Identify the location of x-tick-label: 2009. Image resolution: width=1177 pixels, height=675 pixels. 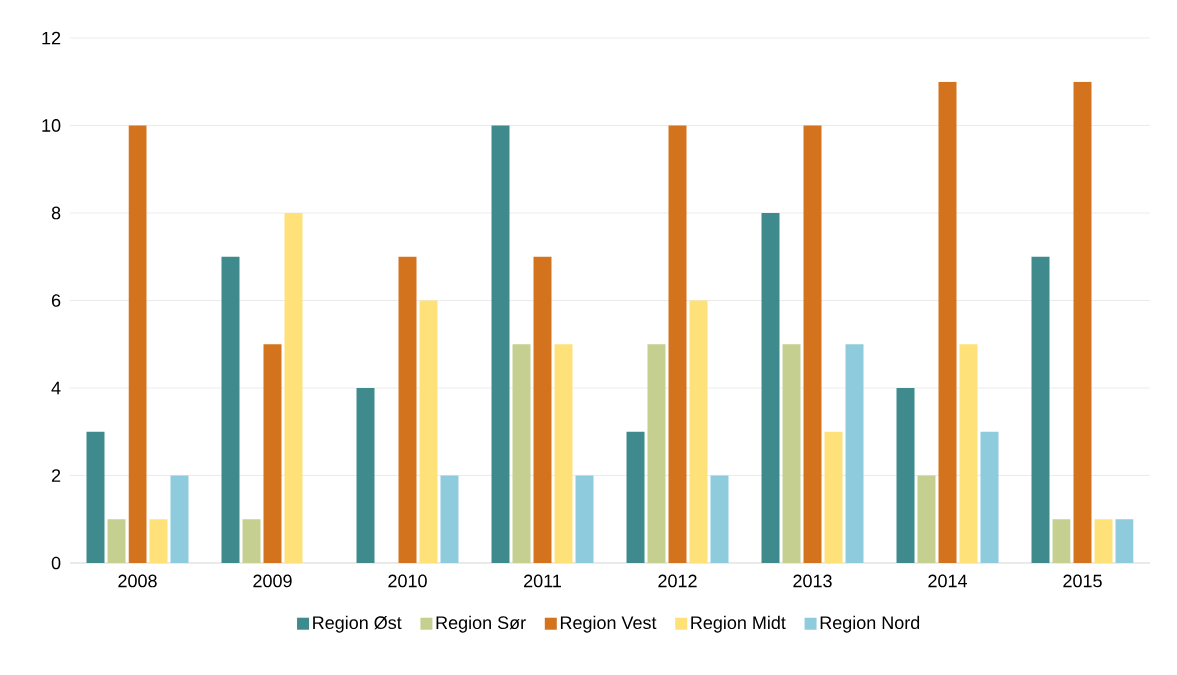
(272, 581).